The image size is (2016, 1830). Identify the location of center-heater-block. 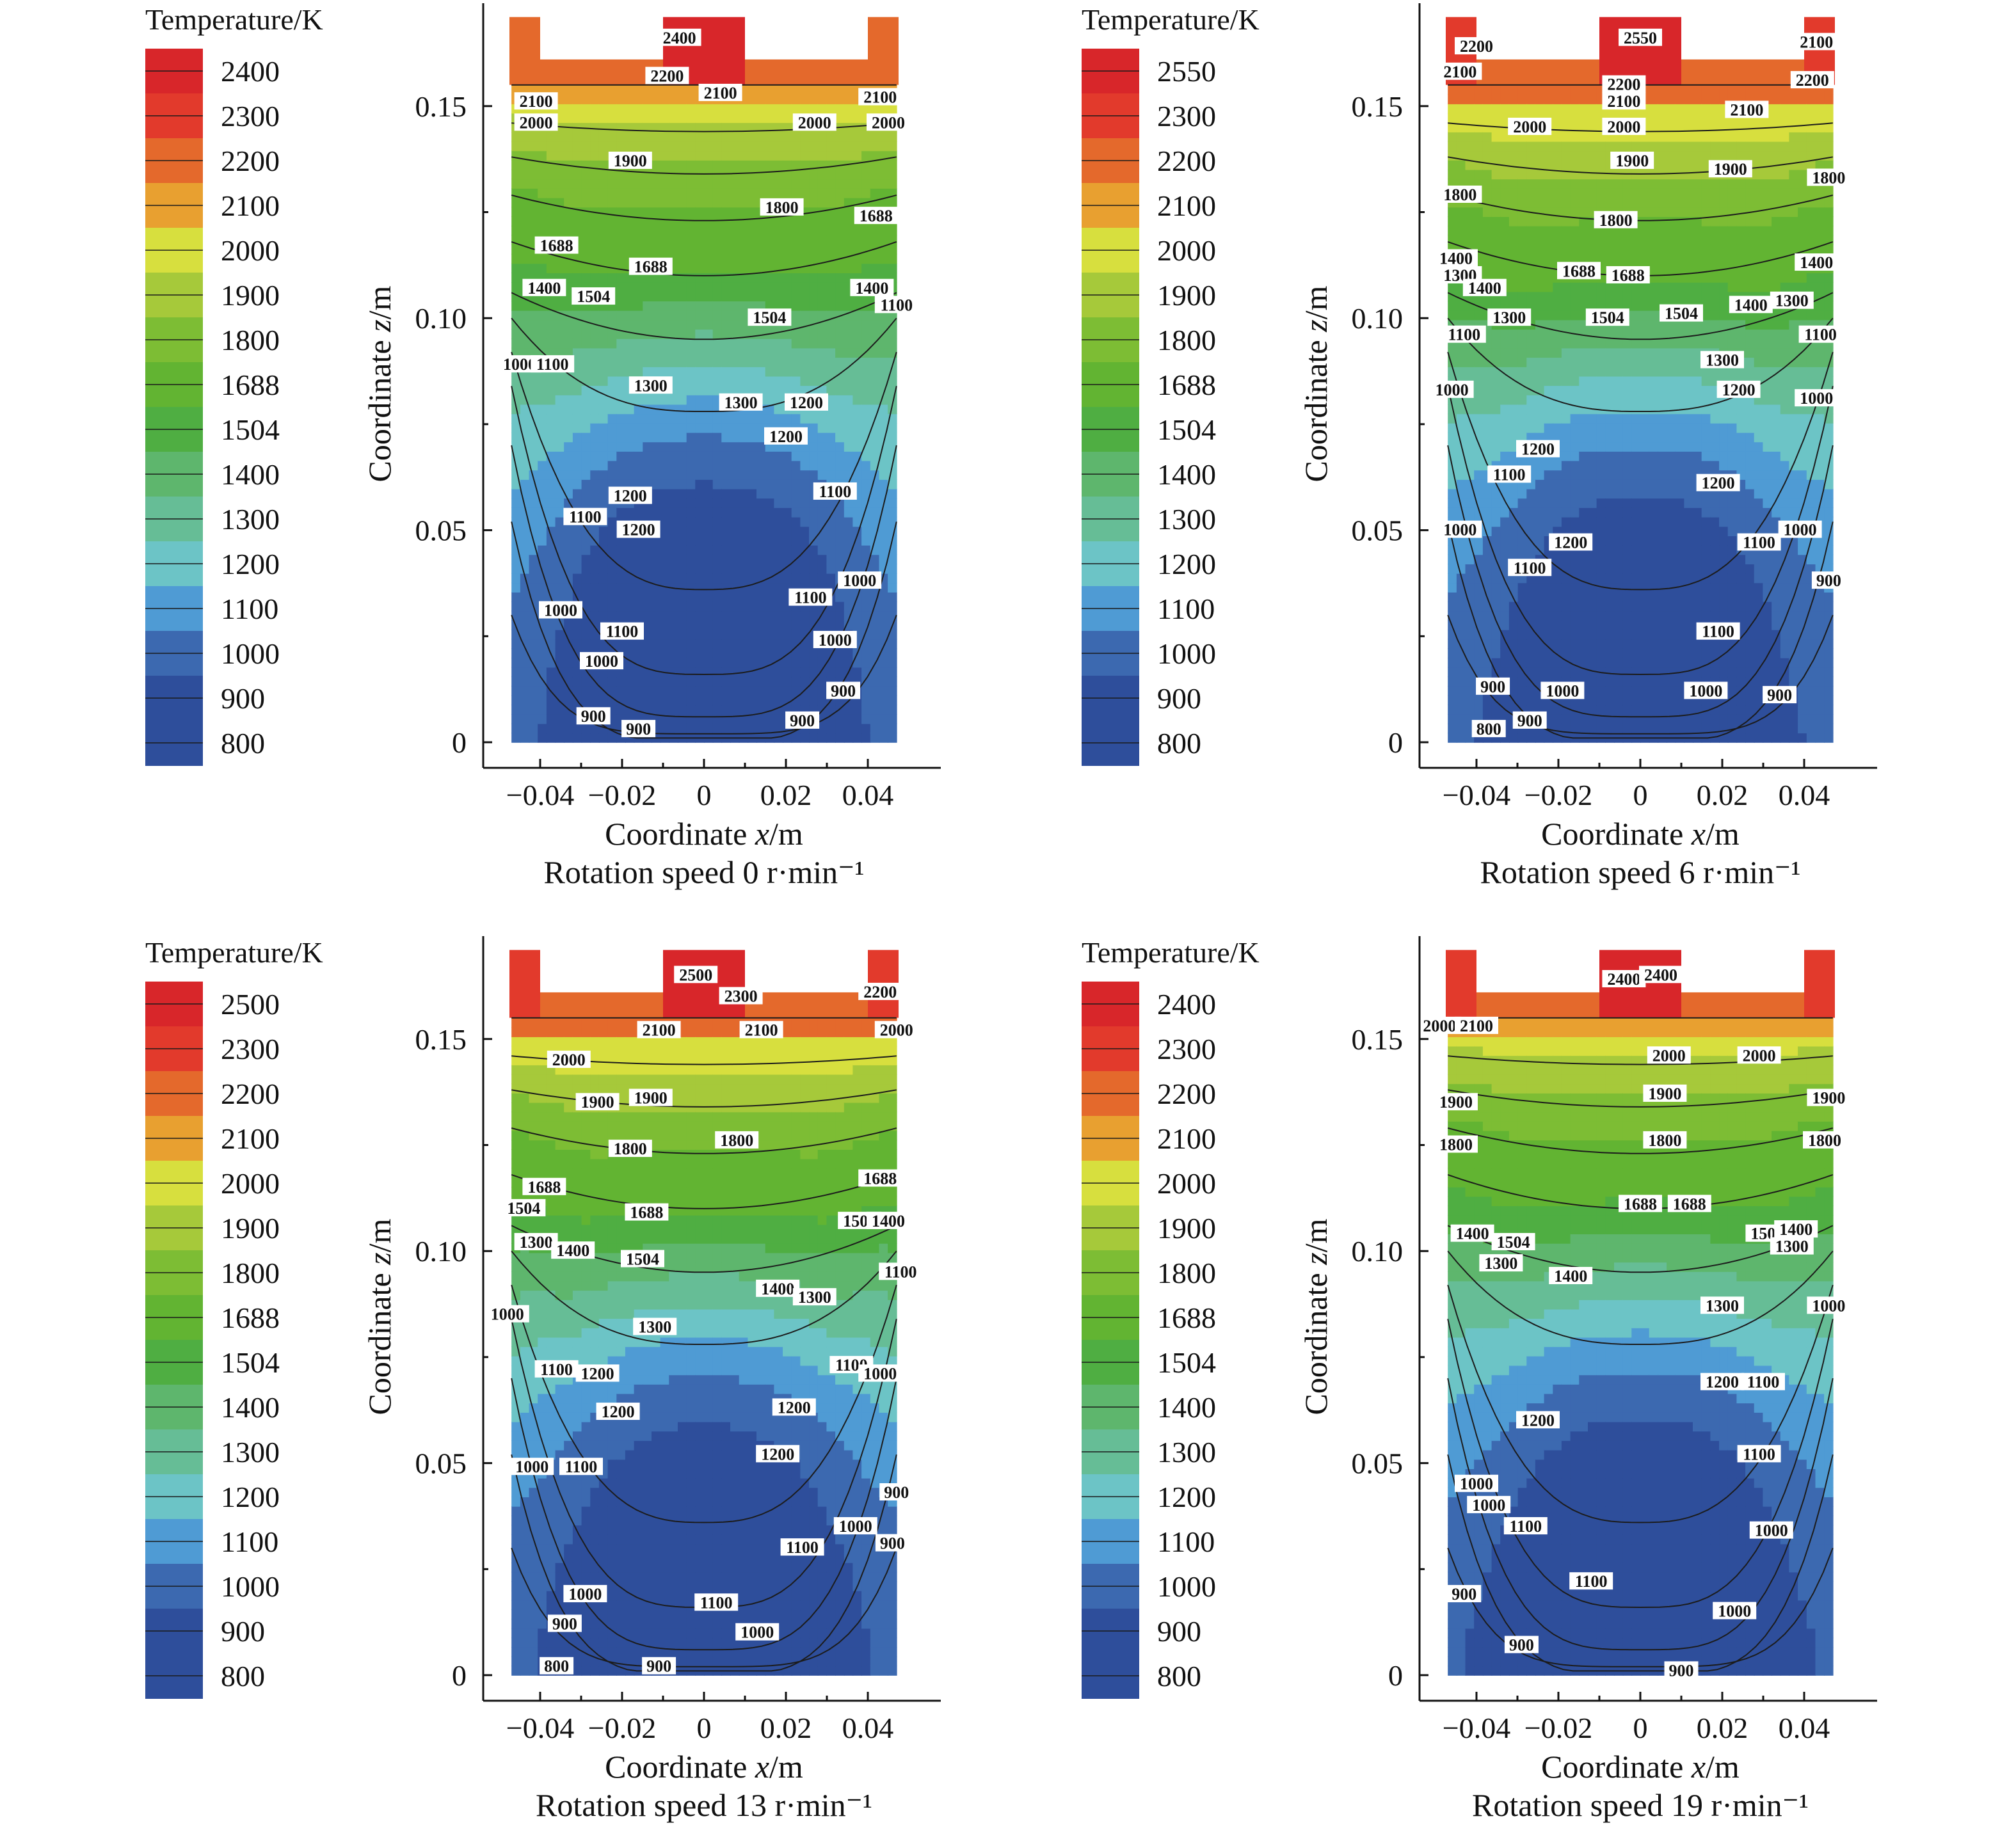
(704, 984).